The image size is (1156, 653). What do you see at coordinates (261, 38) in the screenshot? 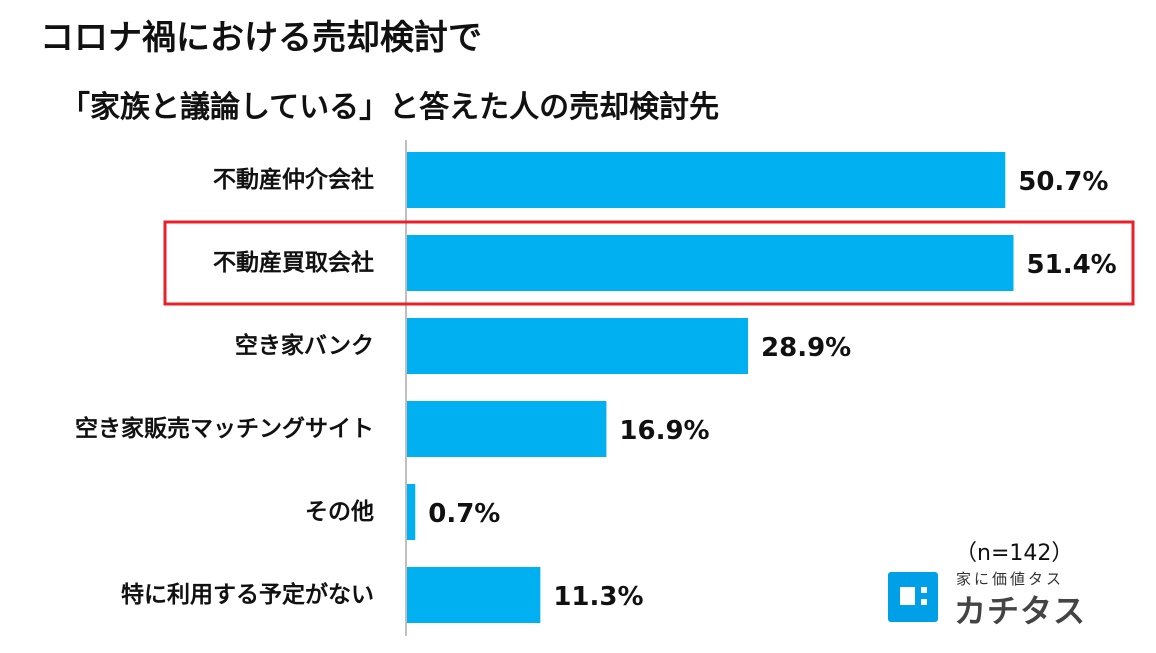
I see `chart-title-line1: コロナ禍における売却検討で` at bounding box center [261, 38].